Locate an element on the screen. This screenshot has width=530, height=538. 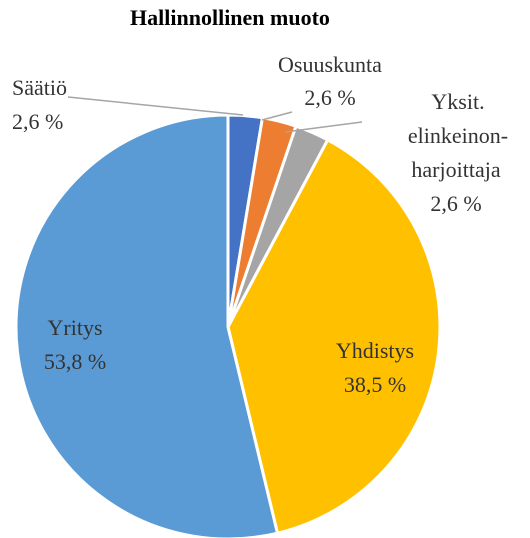
slice-label: elinkeinon- is located at coordinates (458, 135).